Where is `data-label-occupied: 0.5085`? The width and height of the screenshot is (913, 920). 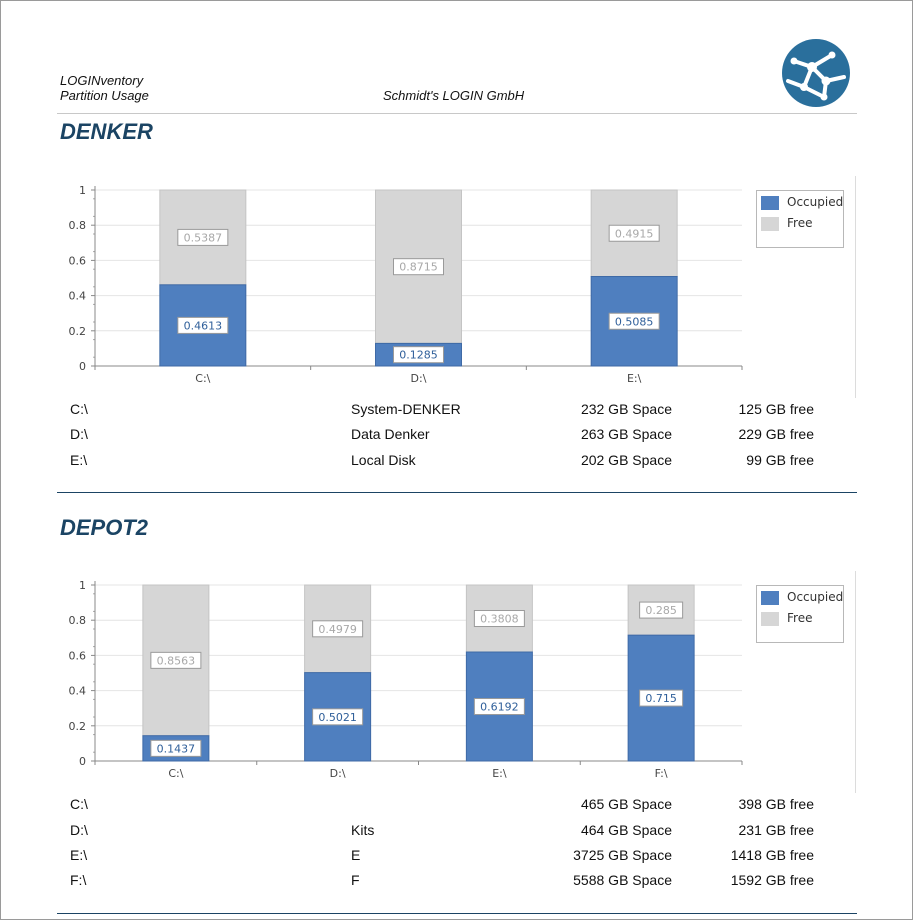
data-label-occupied: 0.5085 is located at coordinates (634, 321).